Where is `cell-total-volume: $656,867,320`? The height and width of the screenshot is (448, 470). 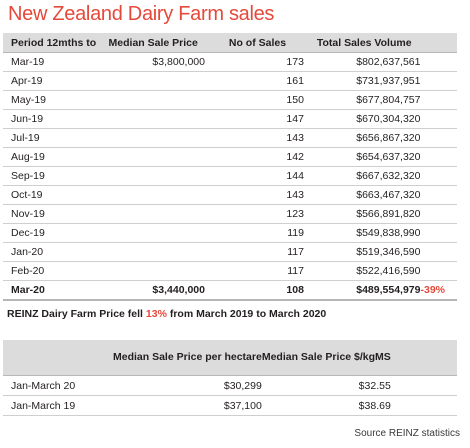
cell-total-volume: $656,867,320 is located at coordinates (364, 138).